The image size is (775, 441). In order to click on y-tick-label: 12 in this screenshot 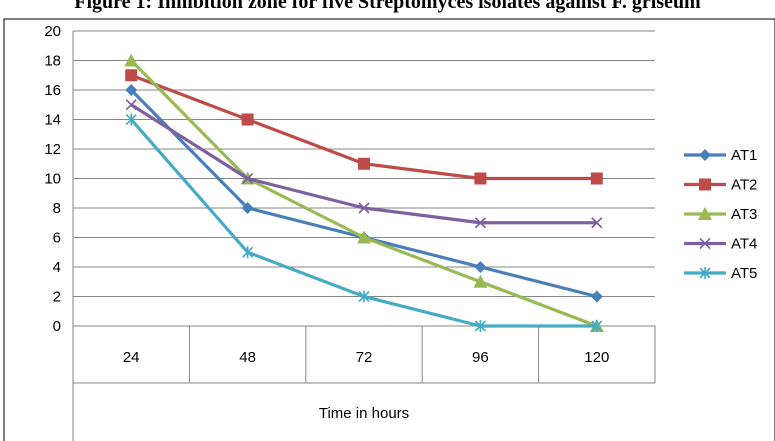, I will do `click(52, 149)`.